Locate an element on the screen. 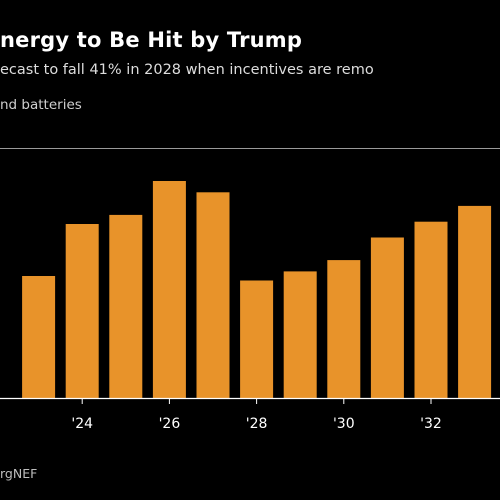 The width and height of the screenshot is (500, 500). bar-2032 is located at coordinates (431, 309).